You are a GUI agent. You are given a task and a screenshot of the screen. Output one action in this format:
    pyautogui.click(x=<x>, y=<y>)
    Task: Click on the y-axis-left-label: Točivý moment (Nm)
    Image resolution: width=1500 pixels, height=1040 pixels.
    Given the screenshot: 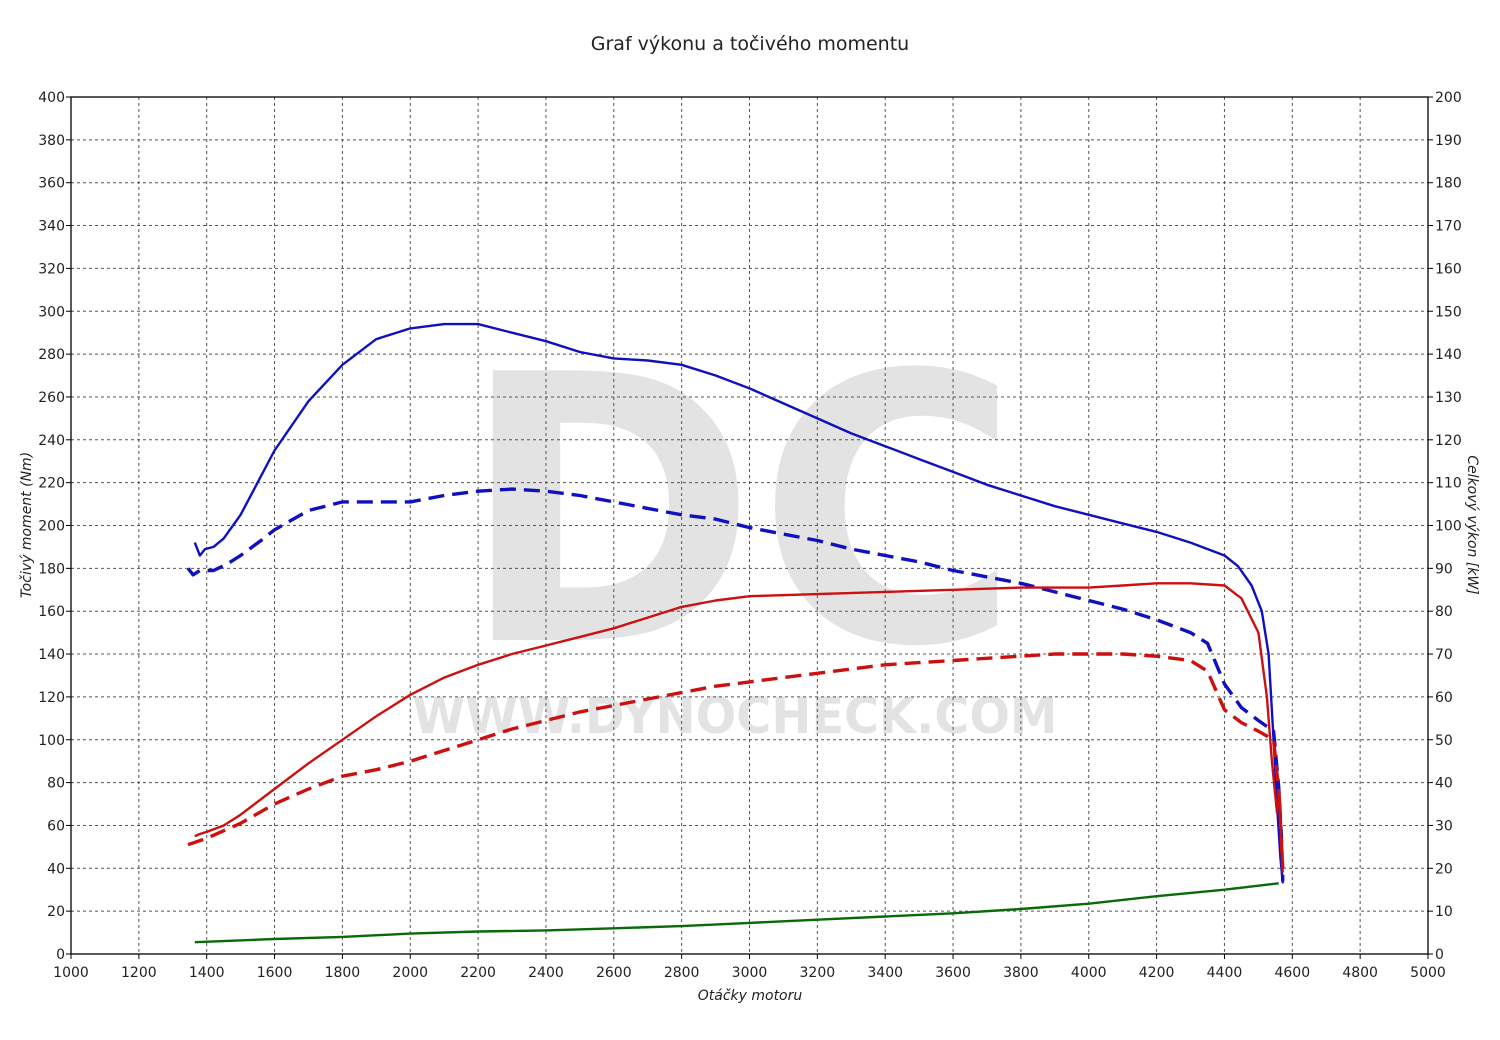 What is the action you would take?
    pyautogui.click(x=27, y=525)
    